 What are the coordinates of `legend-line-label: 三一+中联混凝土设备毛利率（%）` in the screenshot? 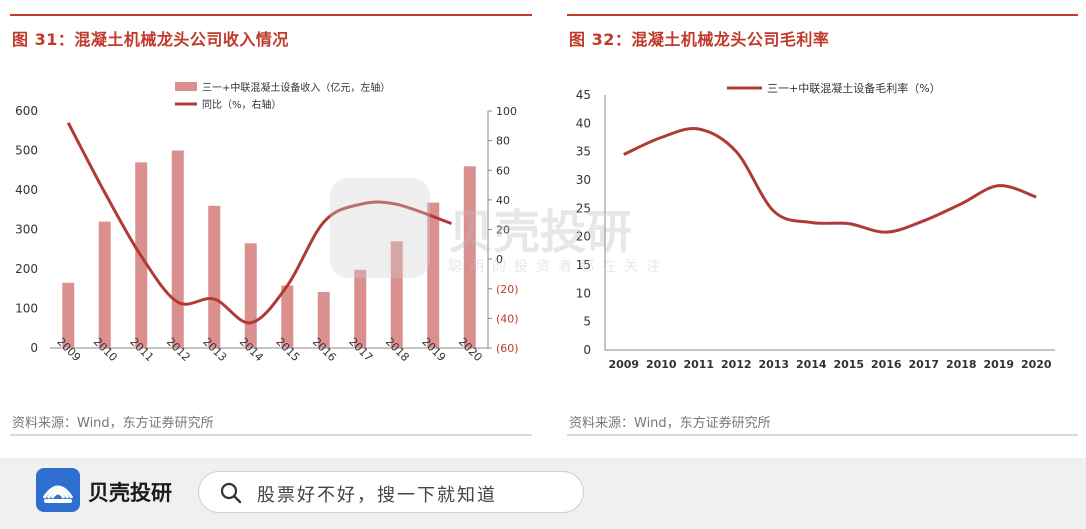 It's located at (854, 88).